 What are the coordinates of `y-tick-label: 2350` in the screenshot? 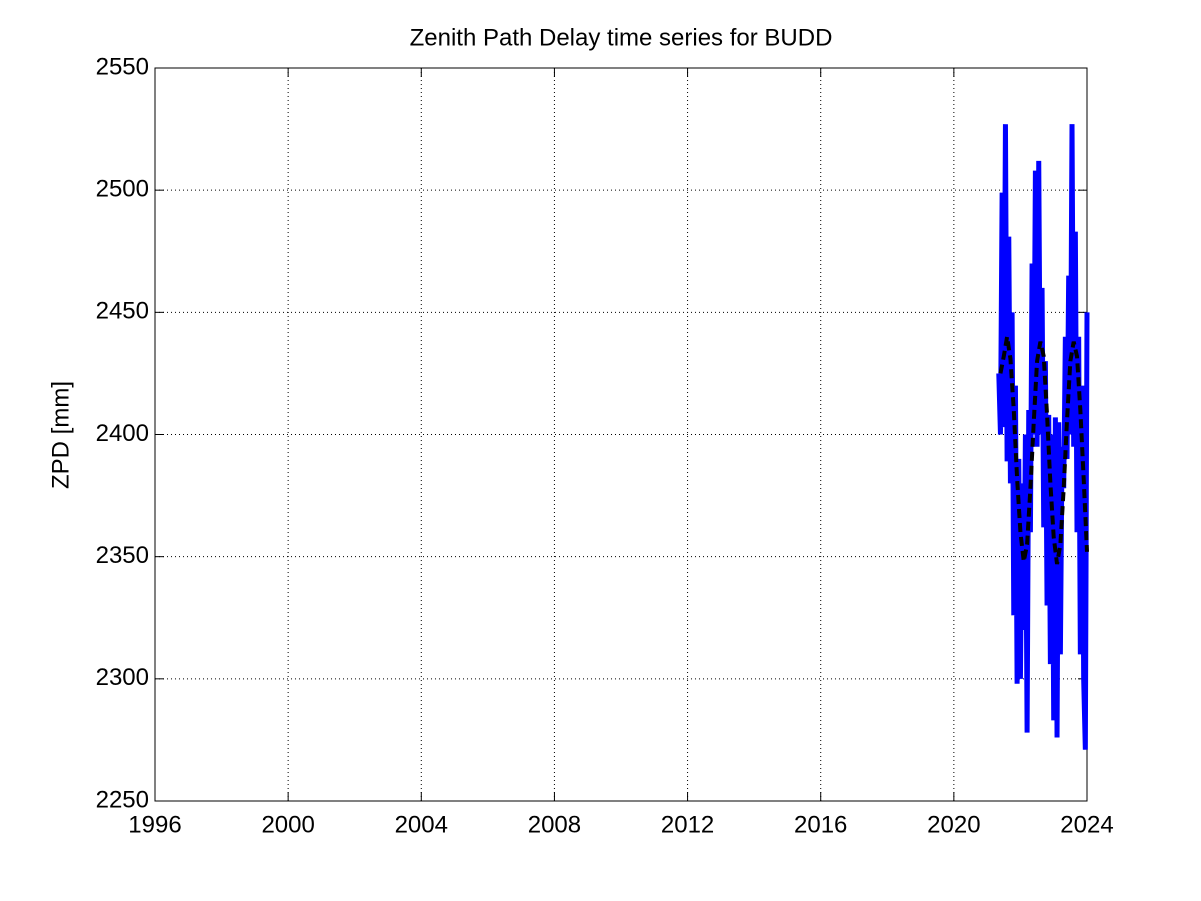 It's located at (122, 555).